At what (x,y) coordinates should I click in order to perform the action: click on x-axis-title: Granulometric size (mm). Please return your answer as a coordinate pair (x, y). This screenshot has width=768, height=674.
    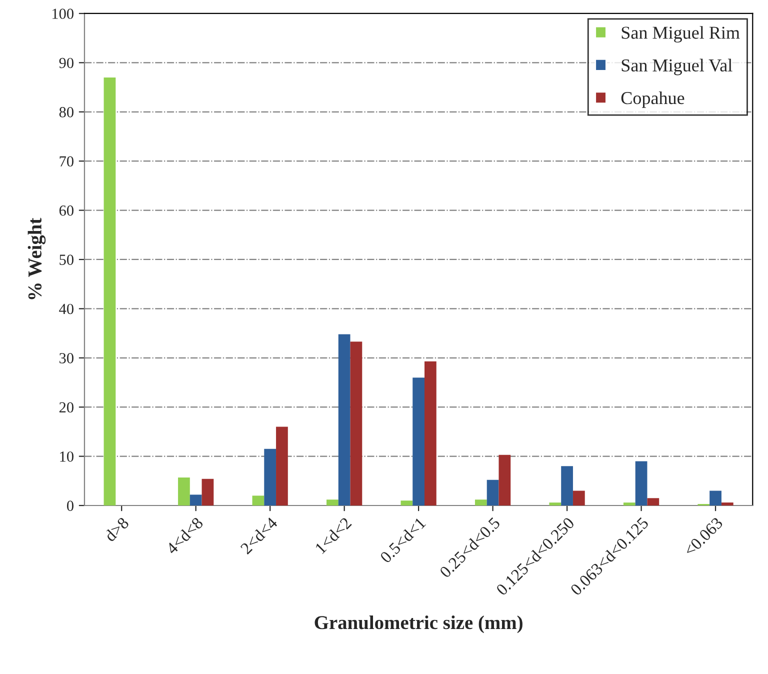
    Looking at the image, I should click on (418, 624).